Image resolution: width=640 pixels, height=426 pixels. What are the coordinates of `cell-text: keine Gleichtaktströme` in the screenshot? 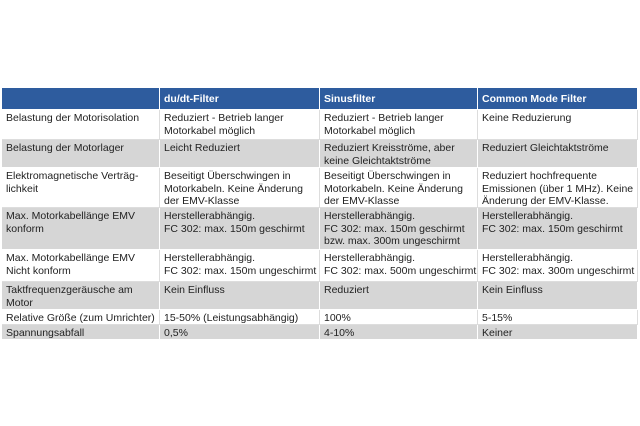 It's located at (377, 160).